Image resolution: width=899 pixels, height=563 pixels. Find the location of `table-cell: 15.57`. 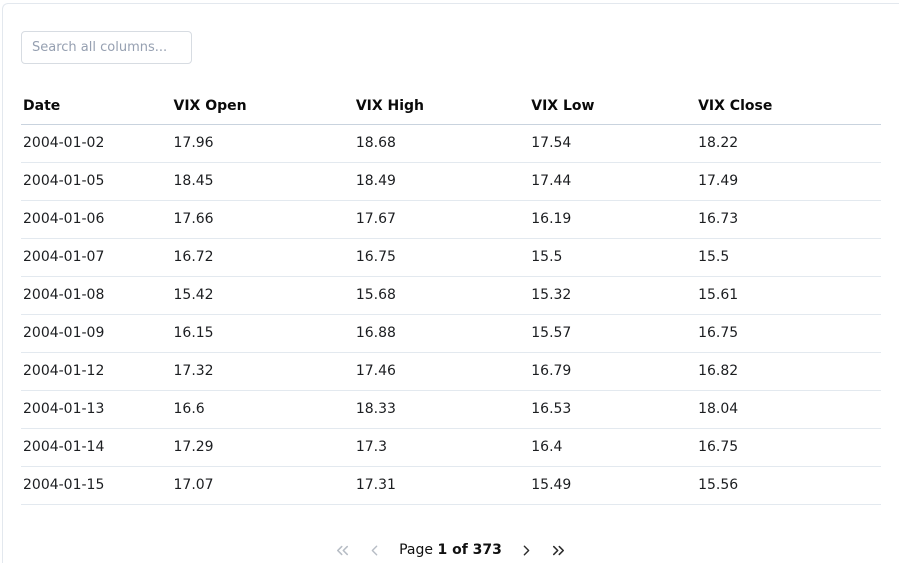

table-cell: 15.57 is located at coordinates (613, 333).